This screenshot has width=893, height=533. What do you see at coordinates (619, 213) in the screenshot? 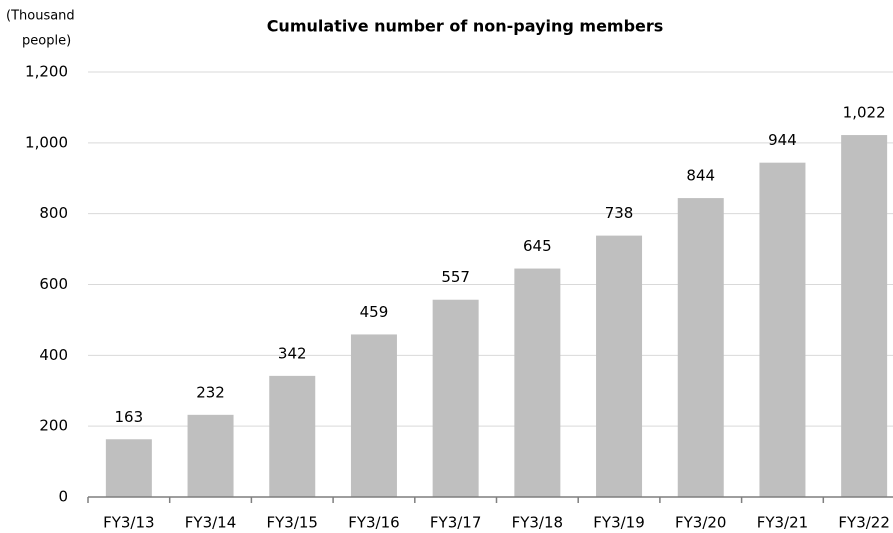
I see `value-label: 738` at bounding box center [619, 213].